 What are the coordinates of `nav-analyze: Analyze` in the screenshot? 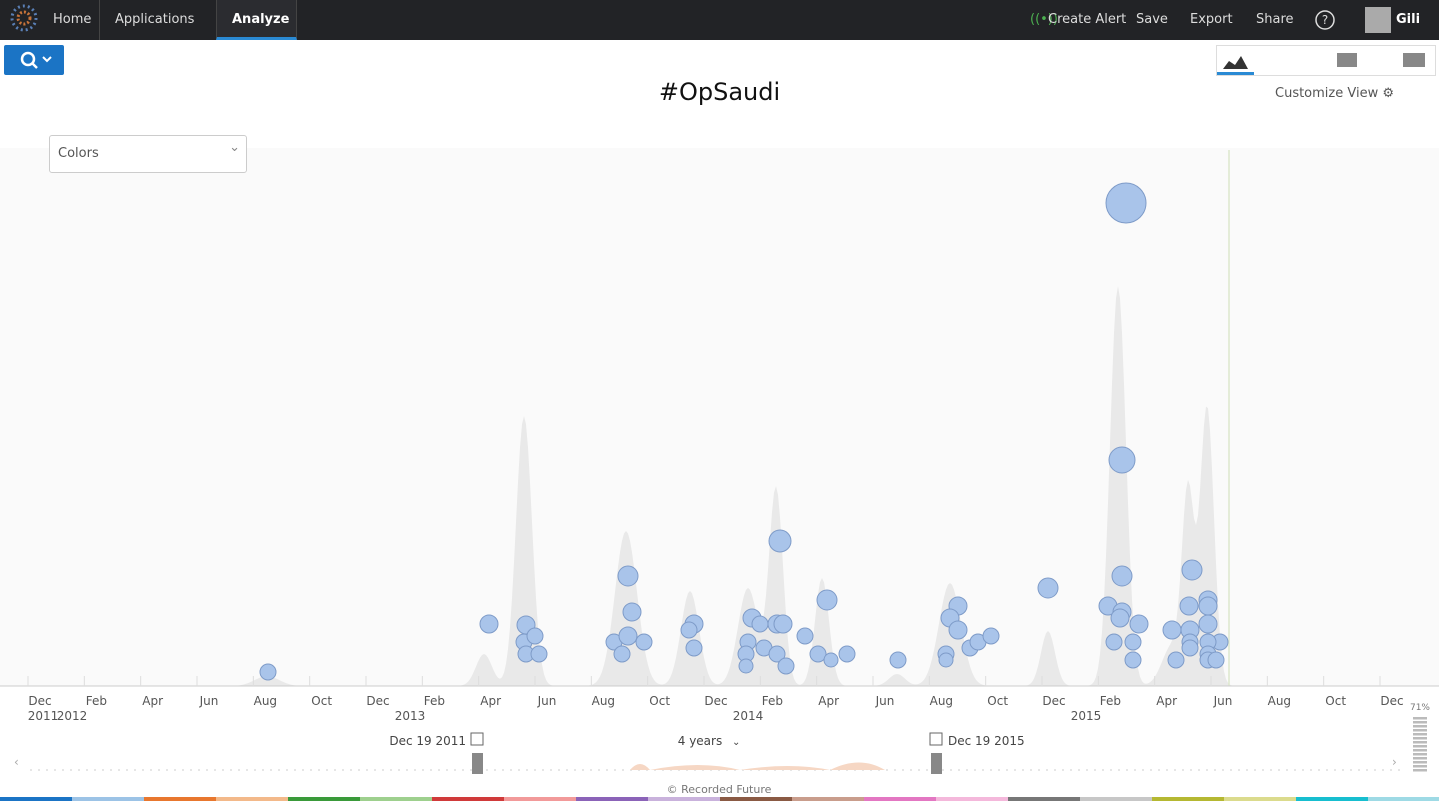 It's located at (261, 19).